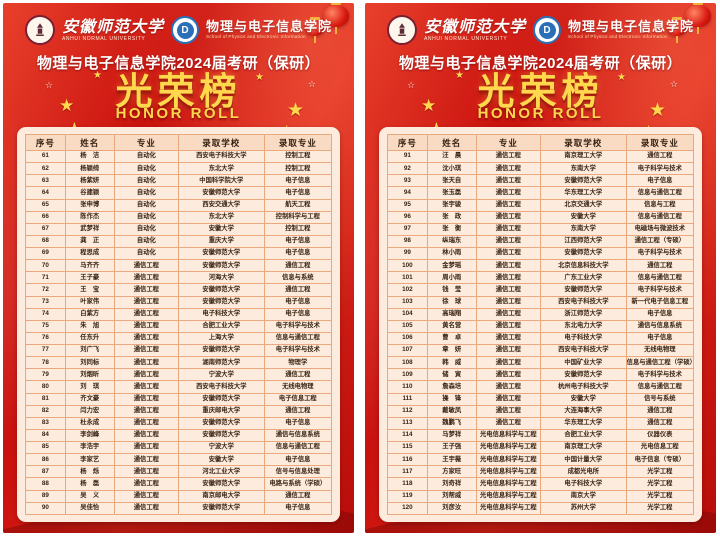 This screenshot has height=540, width=720. I want to click on table-row: 91 汪 晨通信工程 南京理工大学 通信工程, so click(541, 156).